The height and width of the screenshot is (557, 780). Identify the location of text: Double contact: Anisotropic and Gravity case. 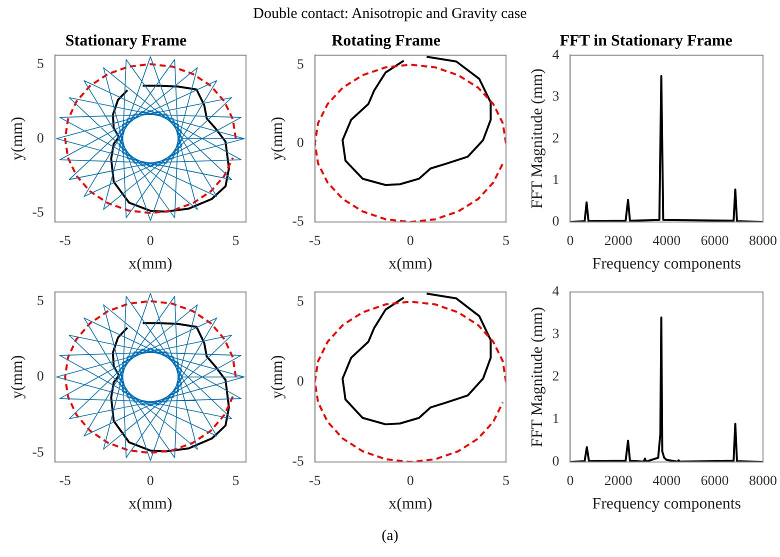
(390, 14).